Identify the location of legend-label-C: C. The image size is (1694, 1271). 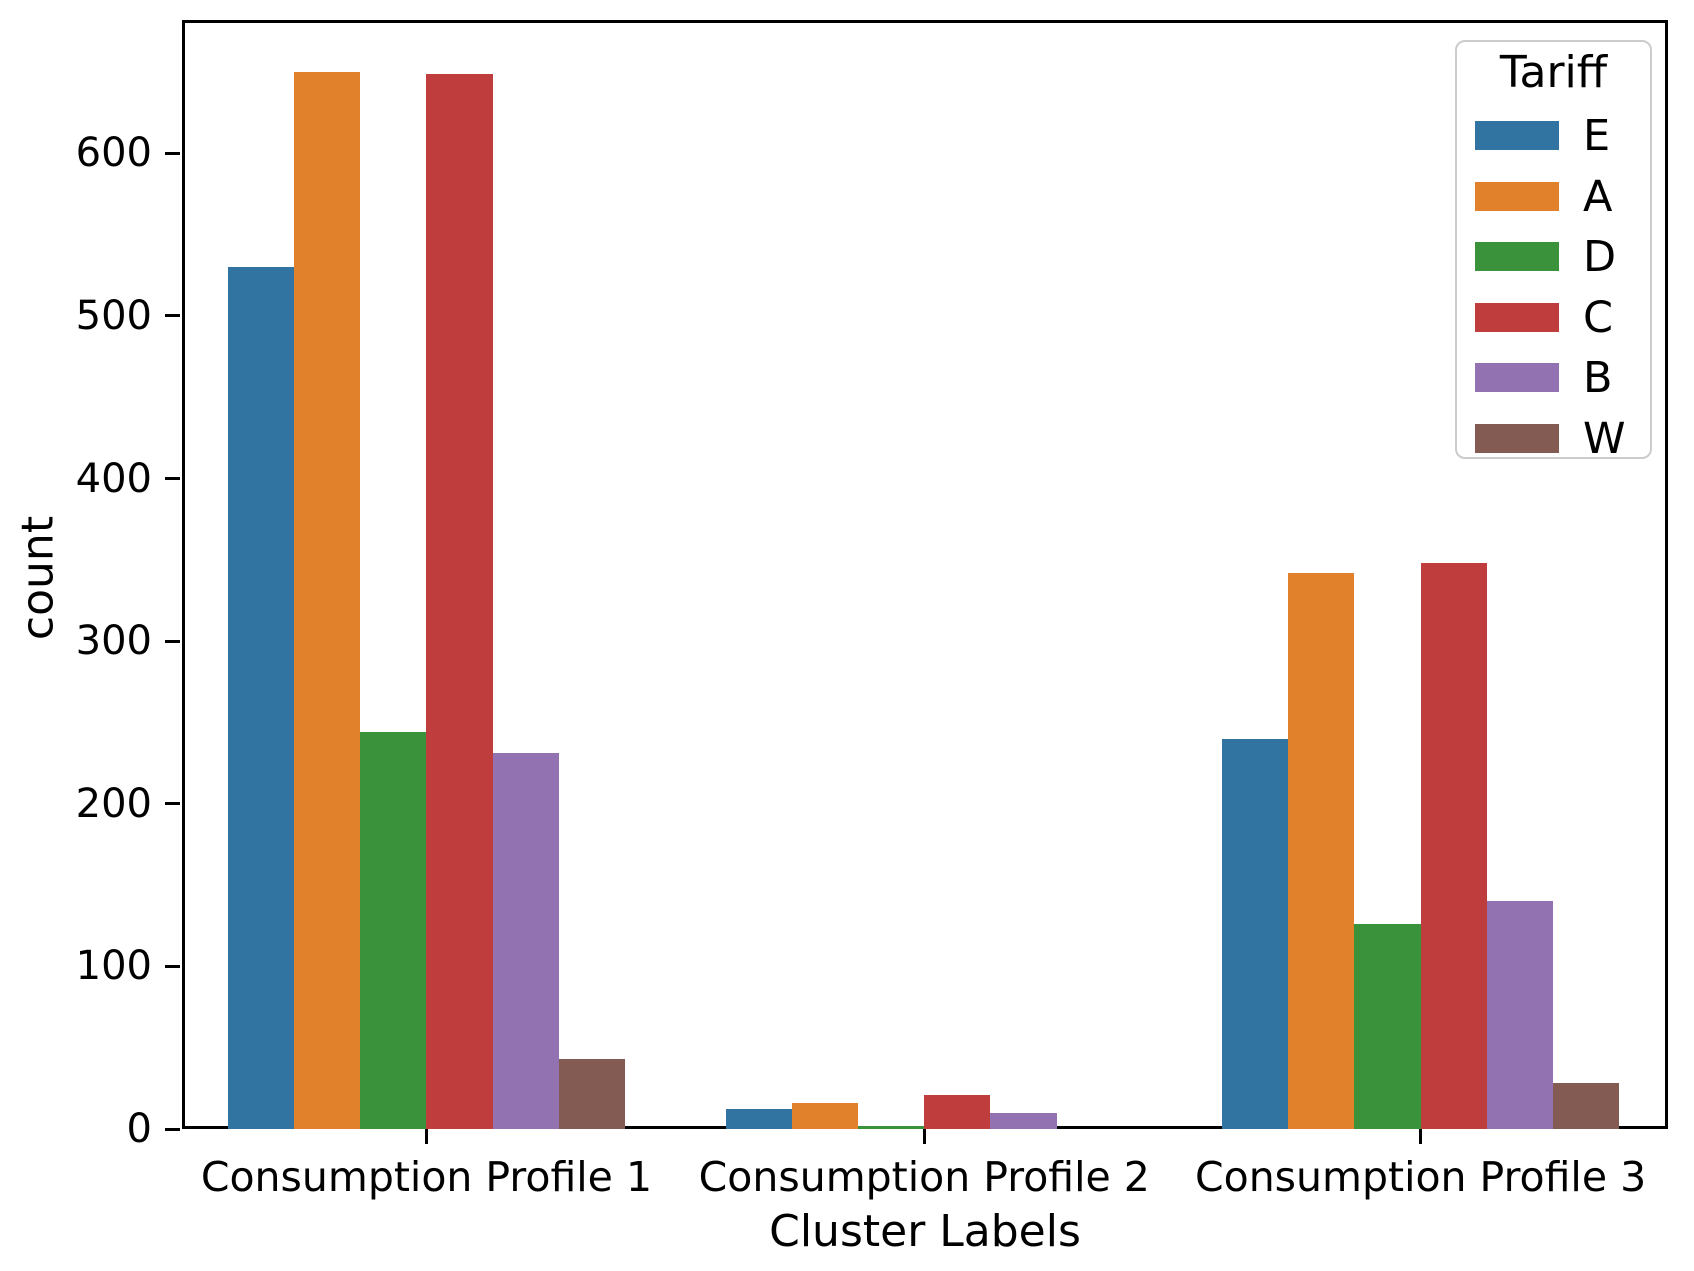
(1598, 317).